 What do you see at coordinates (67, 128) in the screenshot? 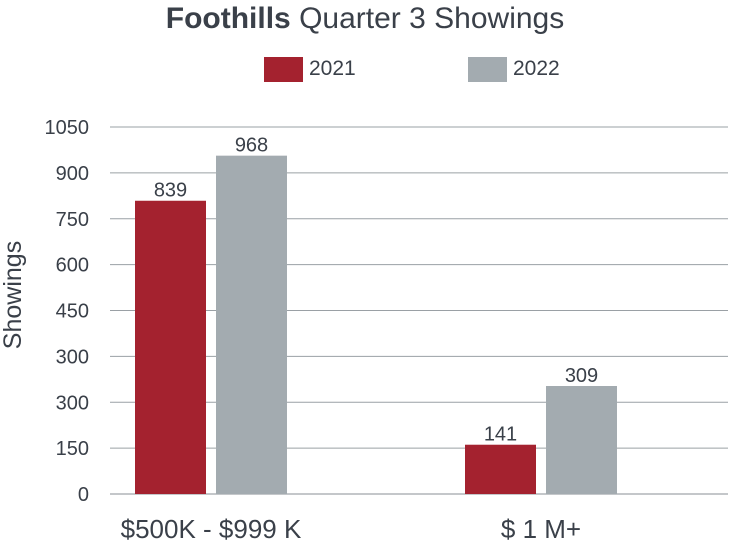
I see `y-tick-label: 1050` at bounding box center [67, 128].